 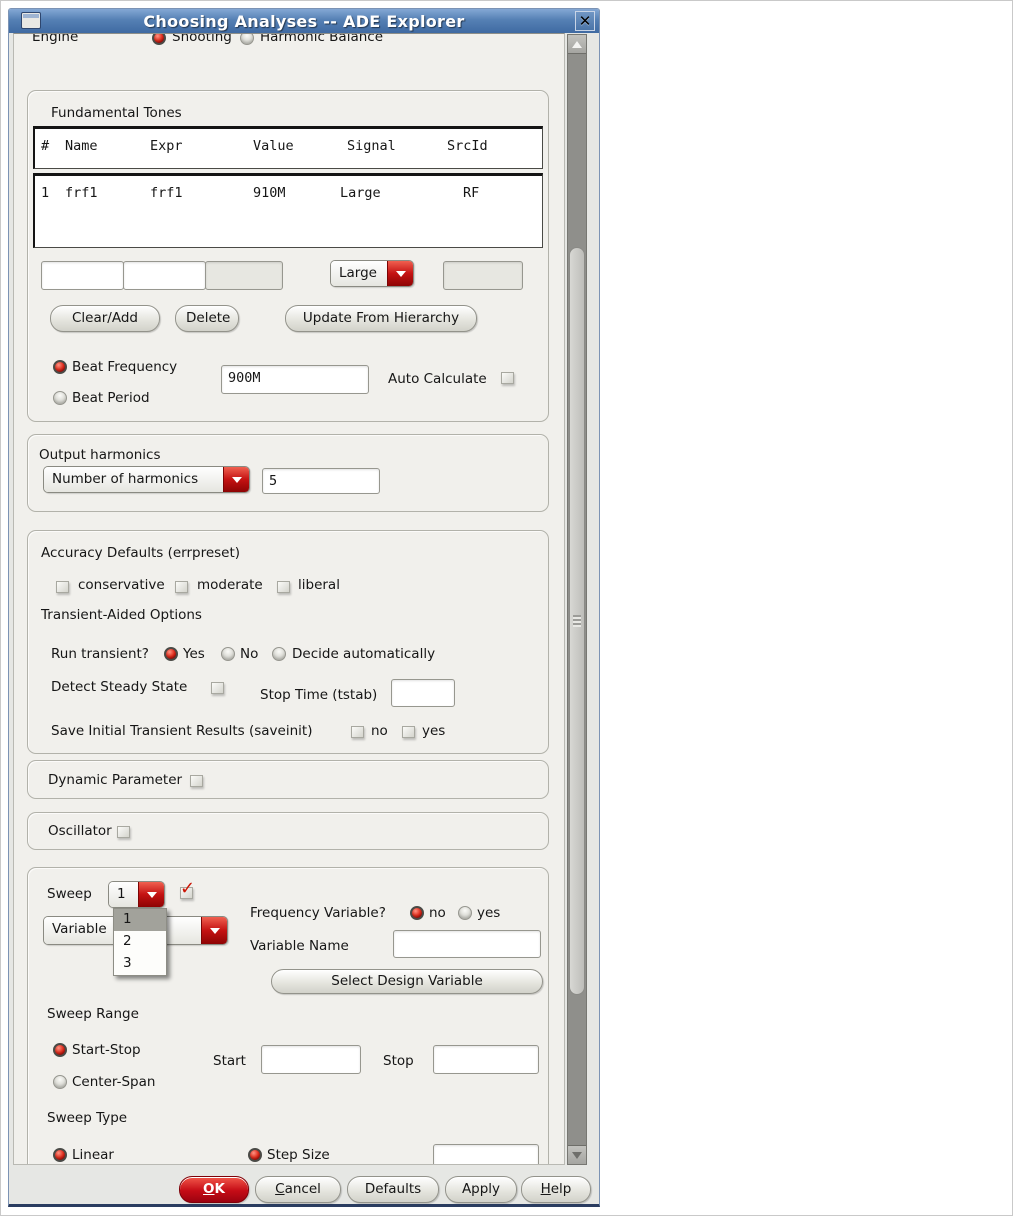 I want to click on srcid-field, so click(x=483, y=275).